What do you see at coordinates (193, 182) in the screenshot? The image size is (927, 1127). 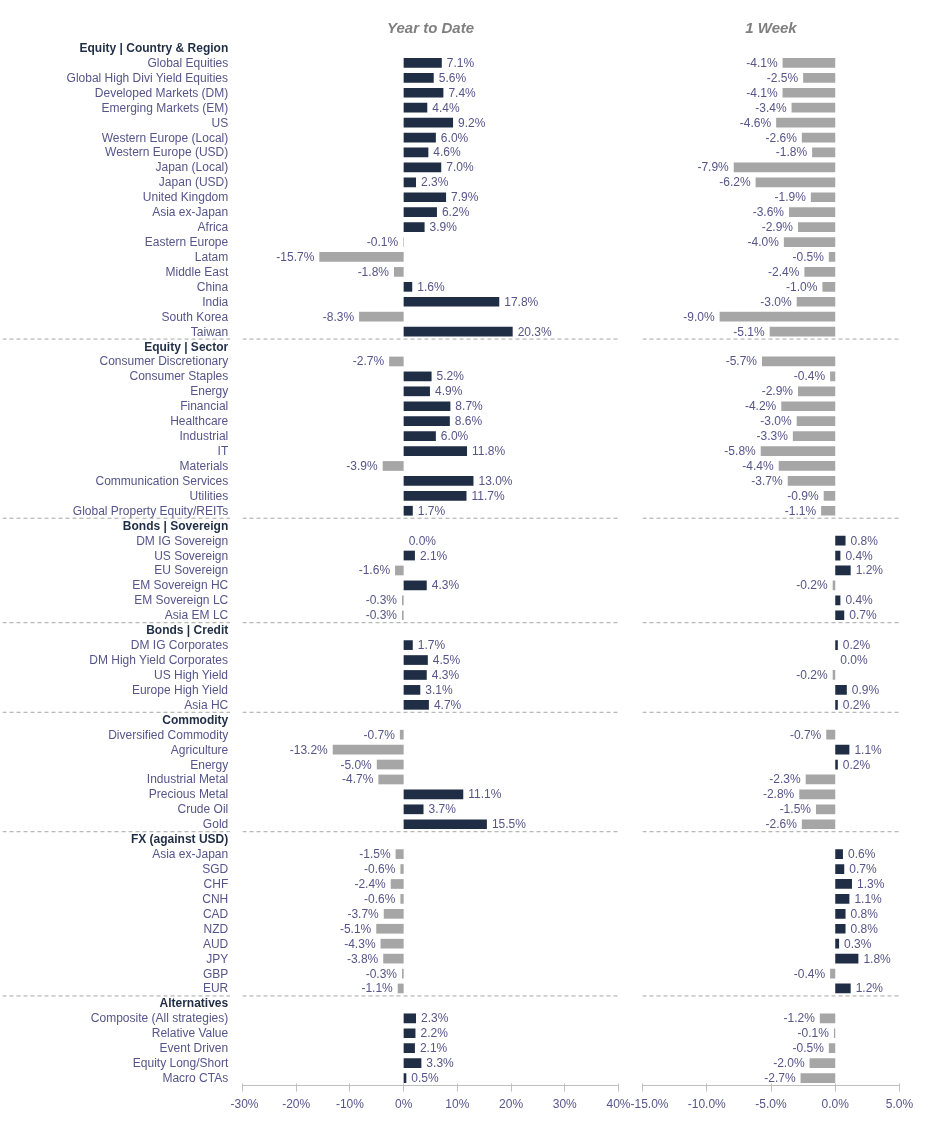 I see `y-tick-label: Japan (USD)` at bounding box center [193, 182].